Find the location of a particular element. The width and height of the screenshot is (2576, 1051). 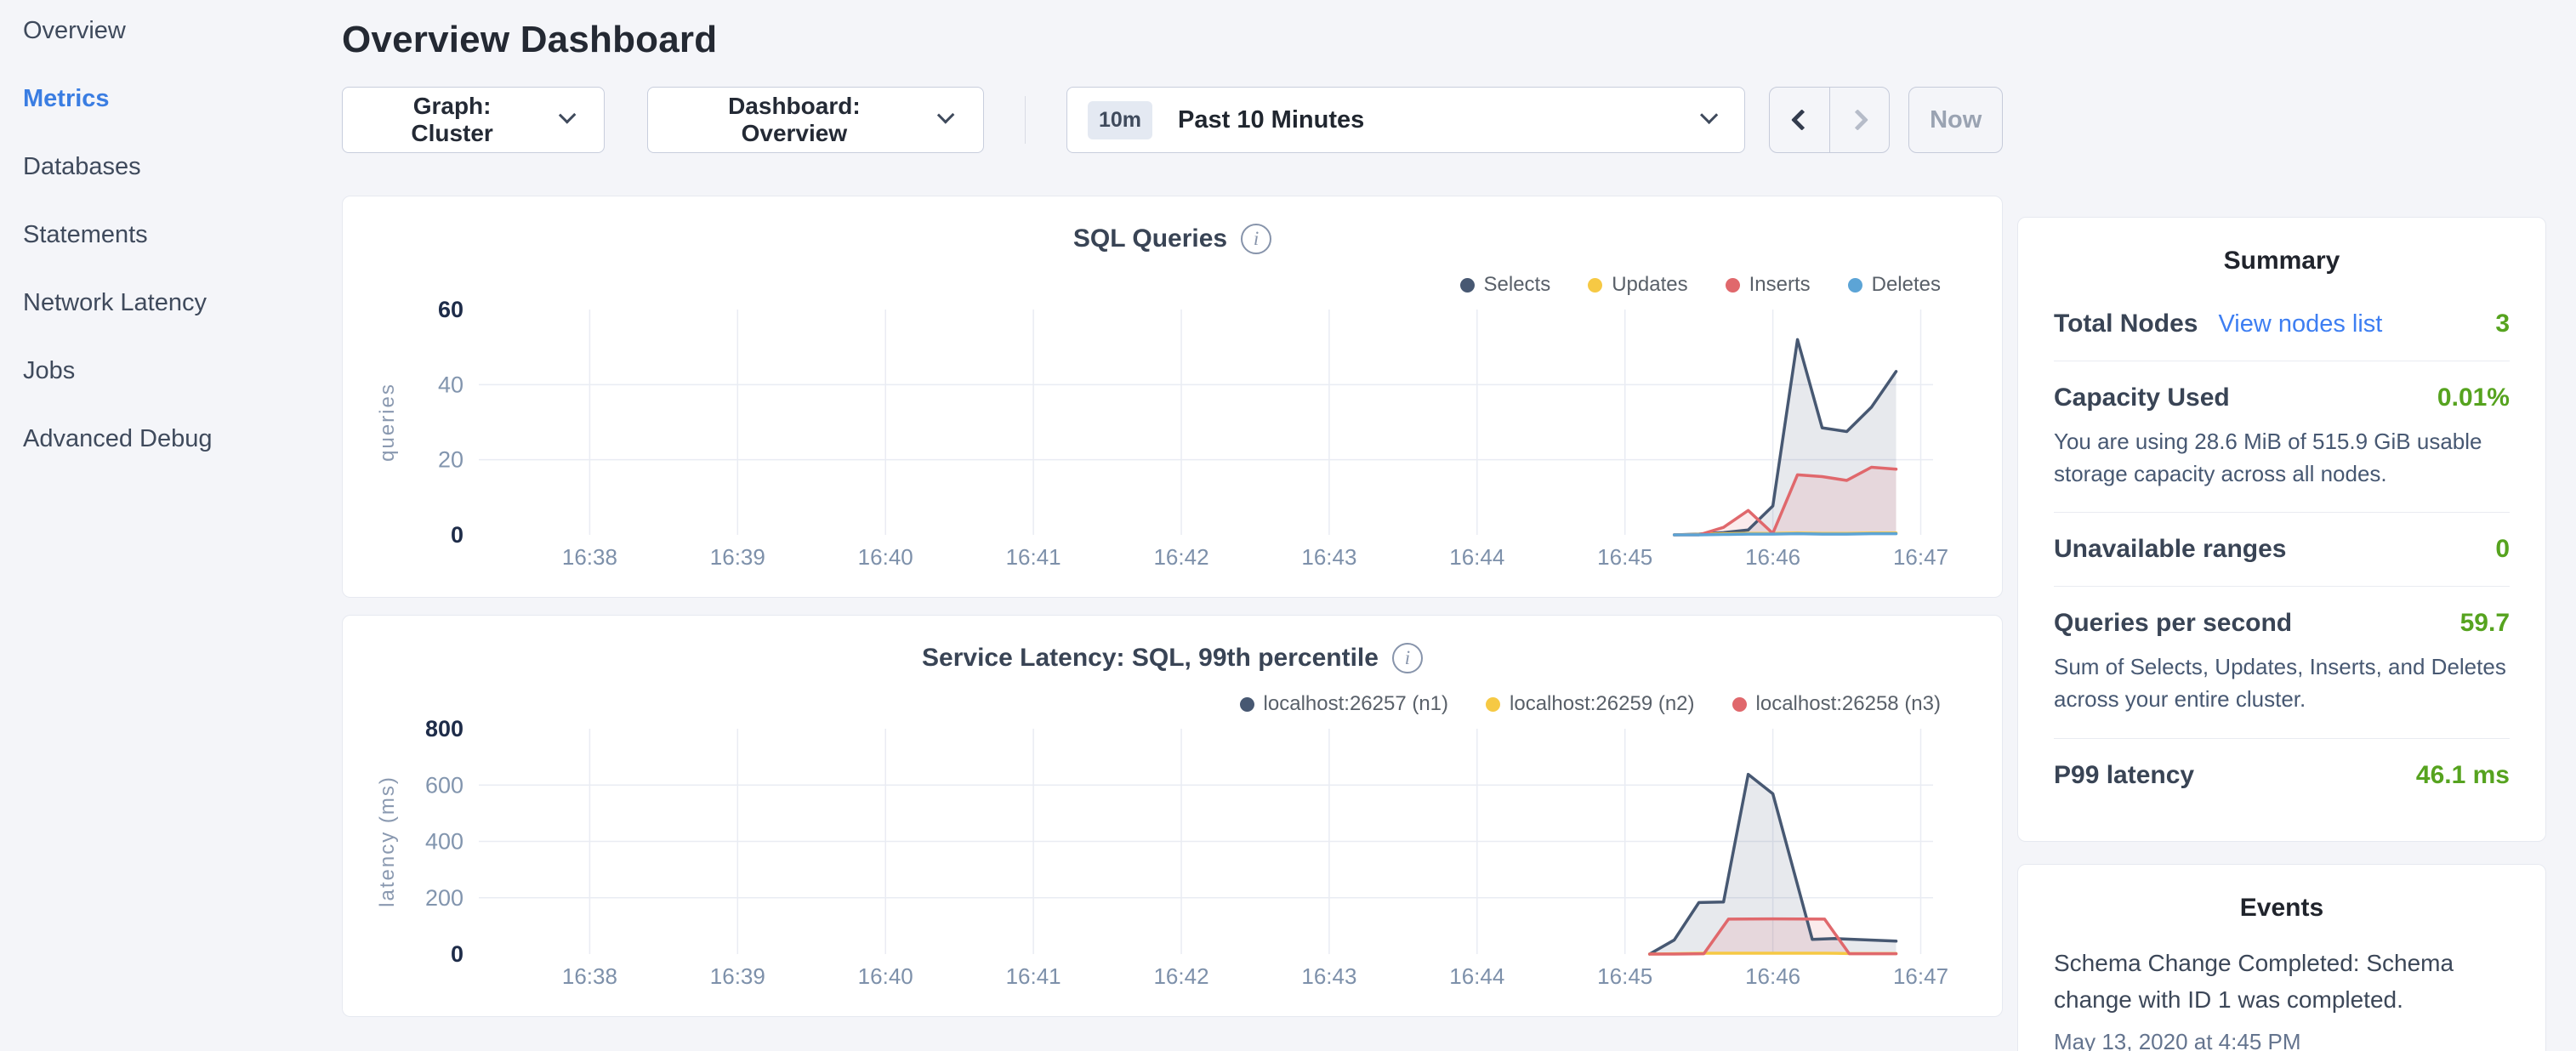

sidebar-item-overview: Overview is located at coordinates (74, 31).